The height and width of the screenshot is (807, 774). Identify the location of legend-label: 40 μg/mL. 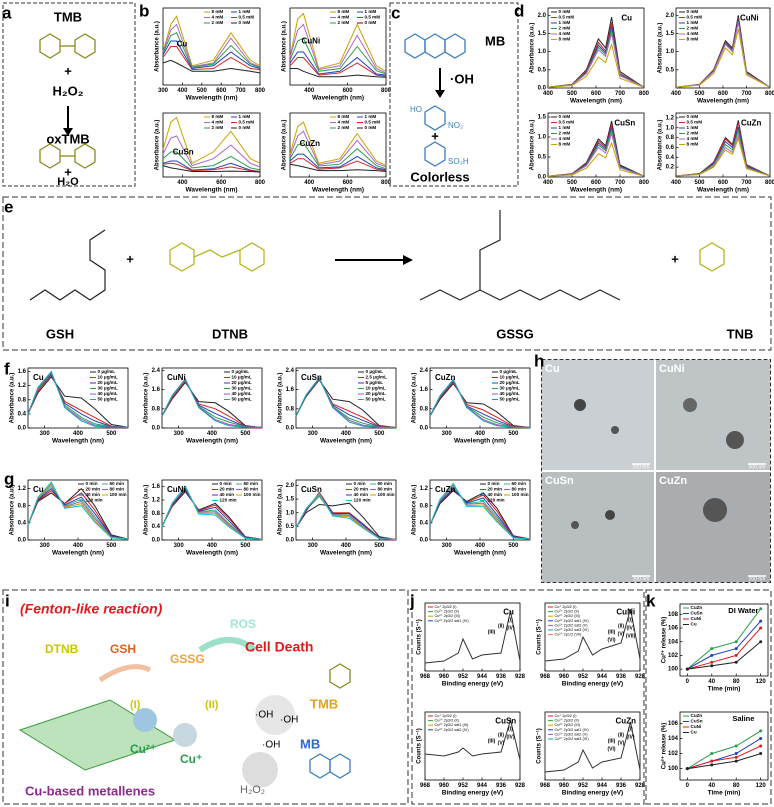
(108, 393).